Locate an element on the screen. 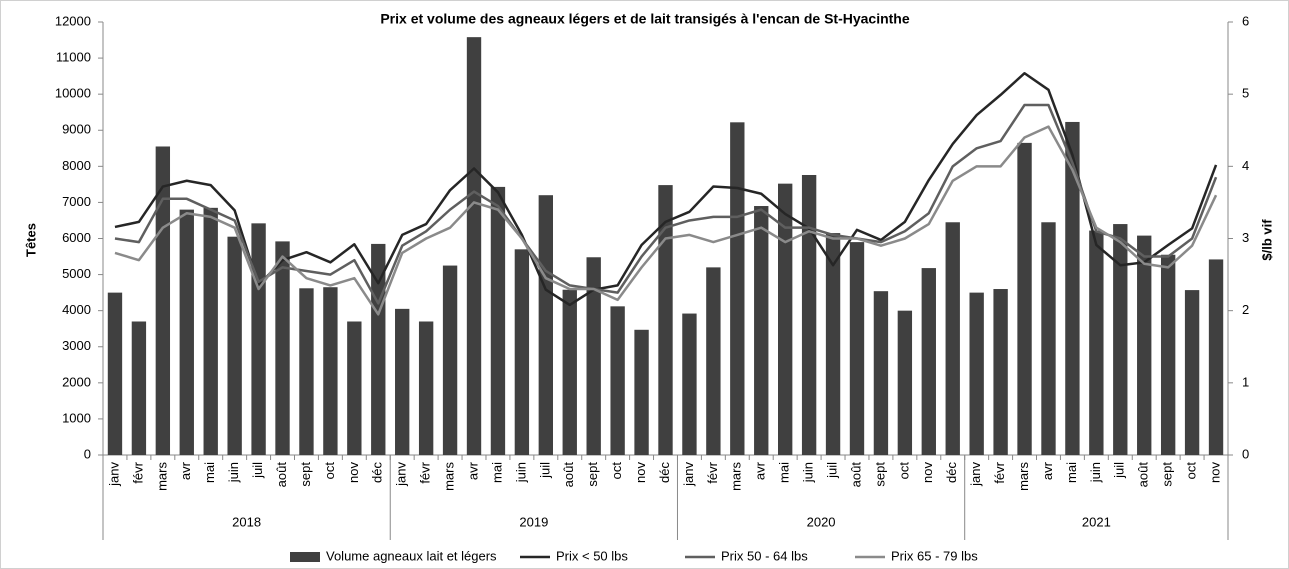  y-tick-label: 1000 is located at coordinates (76, 417).